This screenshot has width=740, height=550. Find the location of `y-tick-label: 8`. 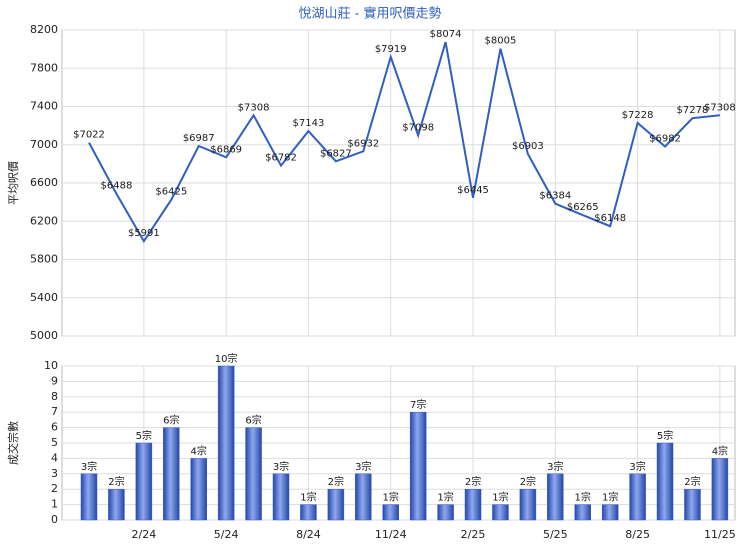

y-tick-label: 8 is located at coordinates (54, 396).